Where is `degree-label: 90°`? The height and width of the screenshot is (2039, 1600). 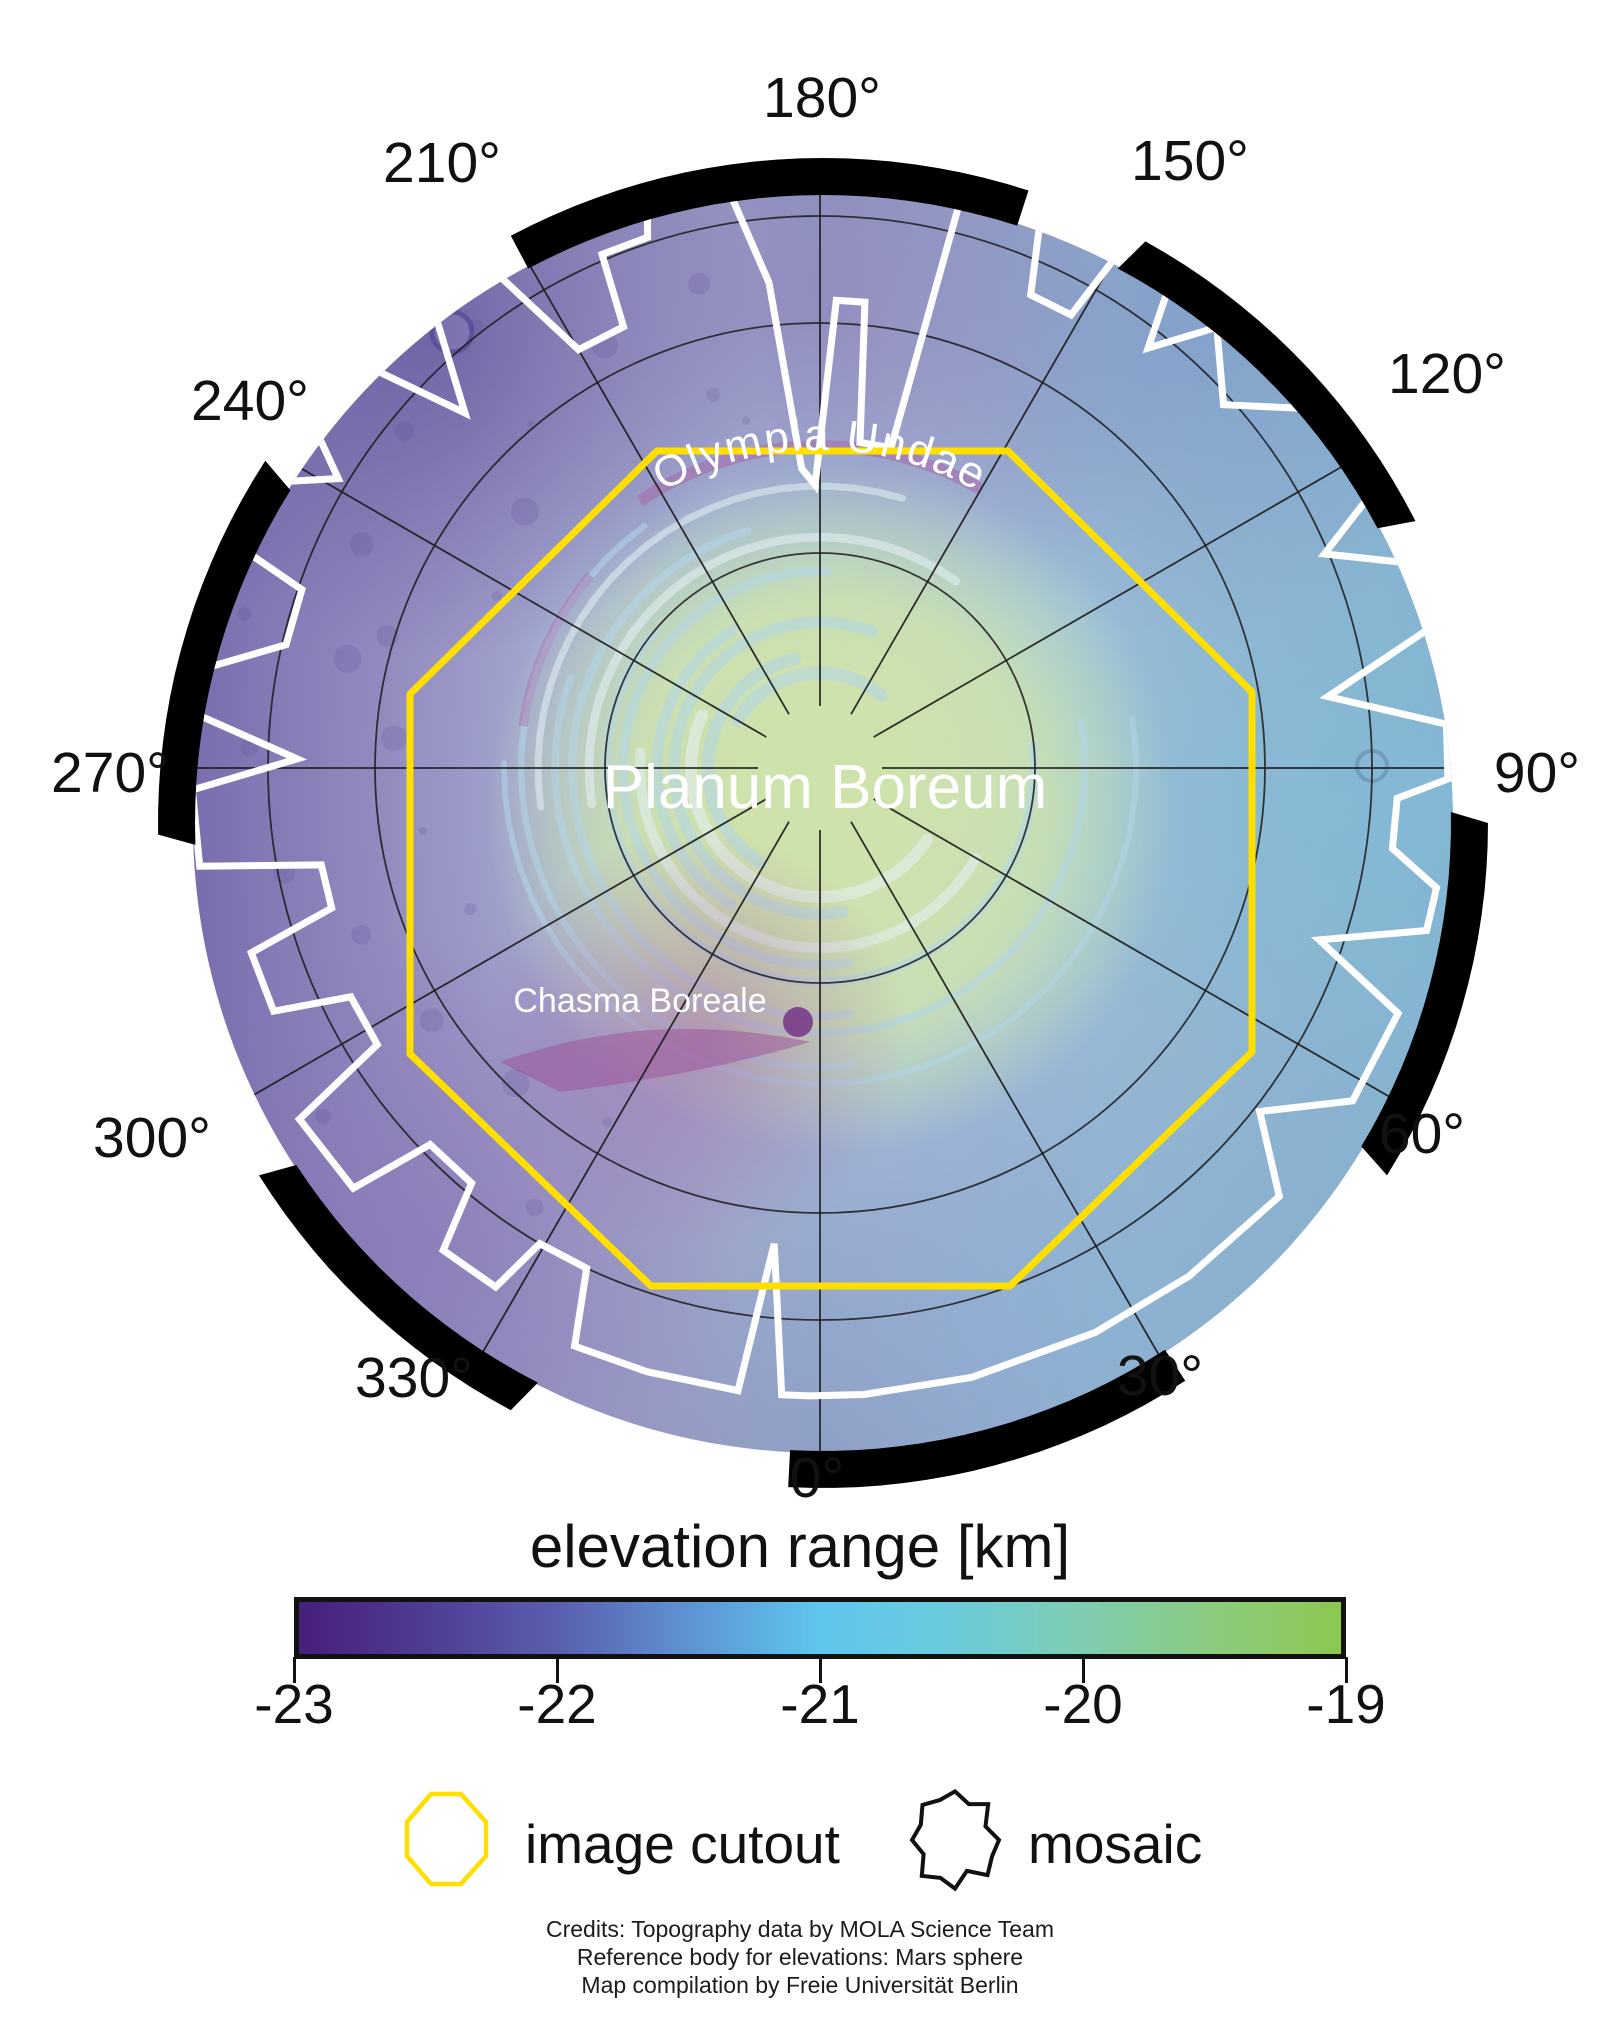
degree-label: 90° is located at coordinates (1537, 773).